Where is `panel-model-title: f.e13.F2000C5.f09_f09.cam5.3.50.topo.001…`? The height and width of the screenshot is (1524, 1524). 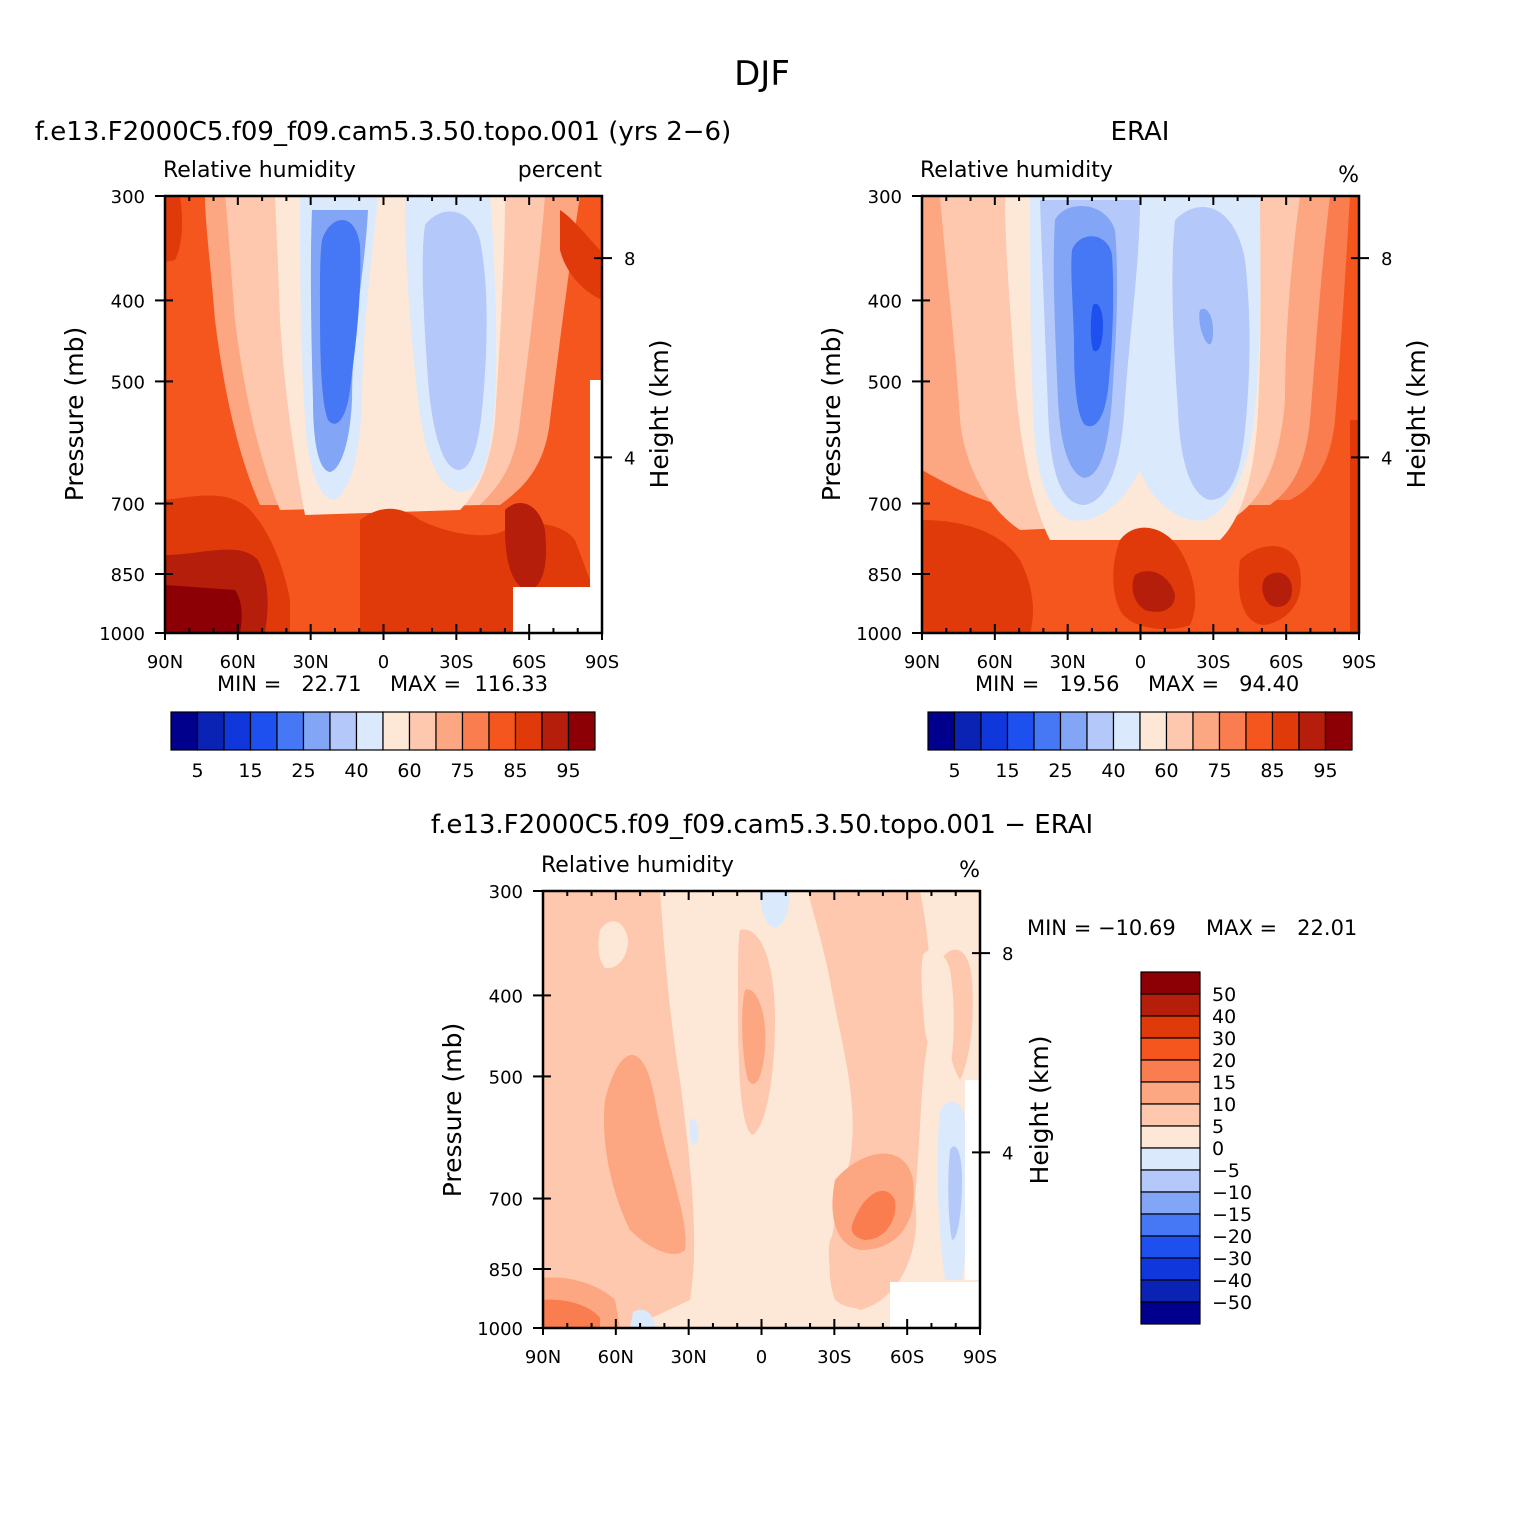
panel-model-title: f.e13.F2000C5.f09_f09.cam5.3.50.topo.001… is located at coordinates (383, 132).